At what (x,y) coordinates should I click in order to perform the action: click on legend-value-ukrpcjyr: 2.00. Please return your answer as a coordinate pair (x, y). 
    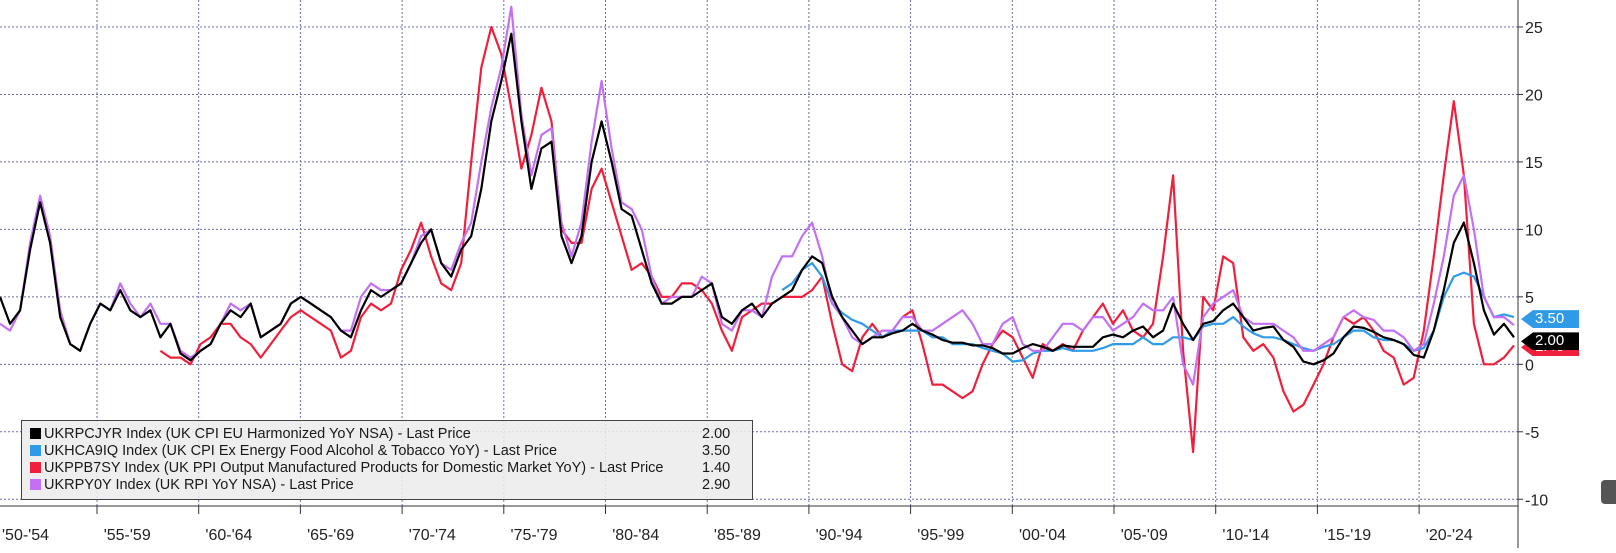
    Looking at the image, I should click on (716, 433).